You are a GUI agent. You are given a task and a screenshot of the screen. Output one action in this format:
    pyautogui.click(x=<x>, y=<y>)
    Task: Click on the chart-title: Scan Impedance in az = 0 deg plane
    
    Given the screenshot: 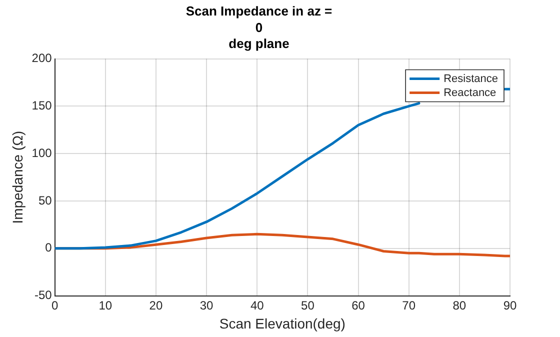 What is the action you would take?
    pyautogui.click(x=259, y=28)
    